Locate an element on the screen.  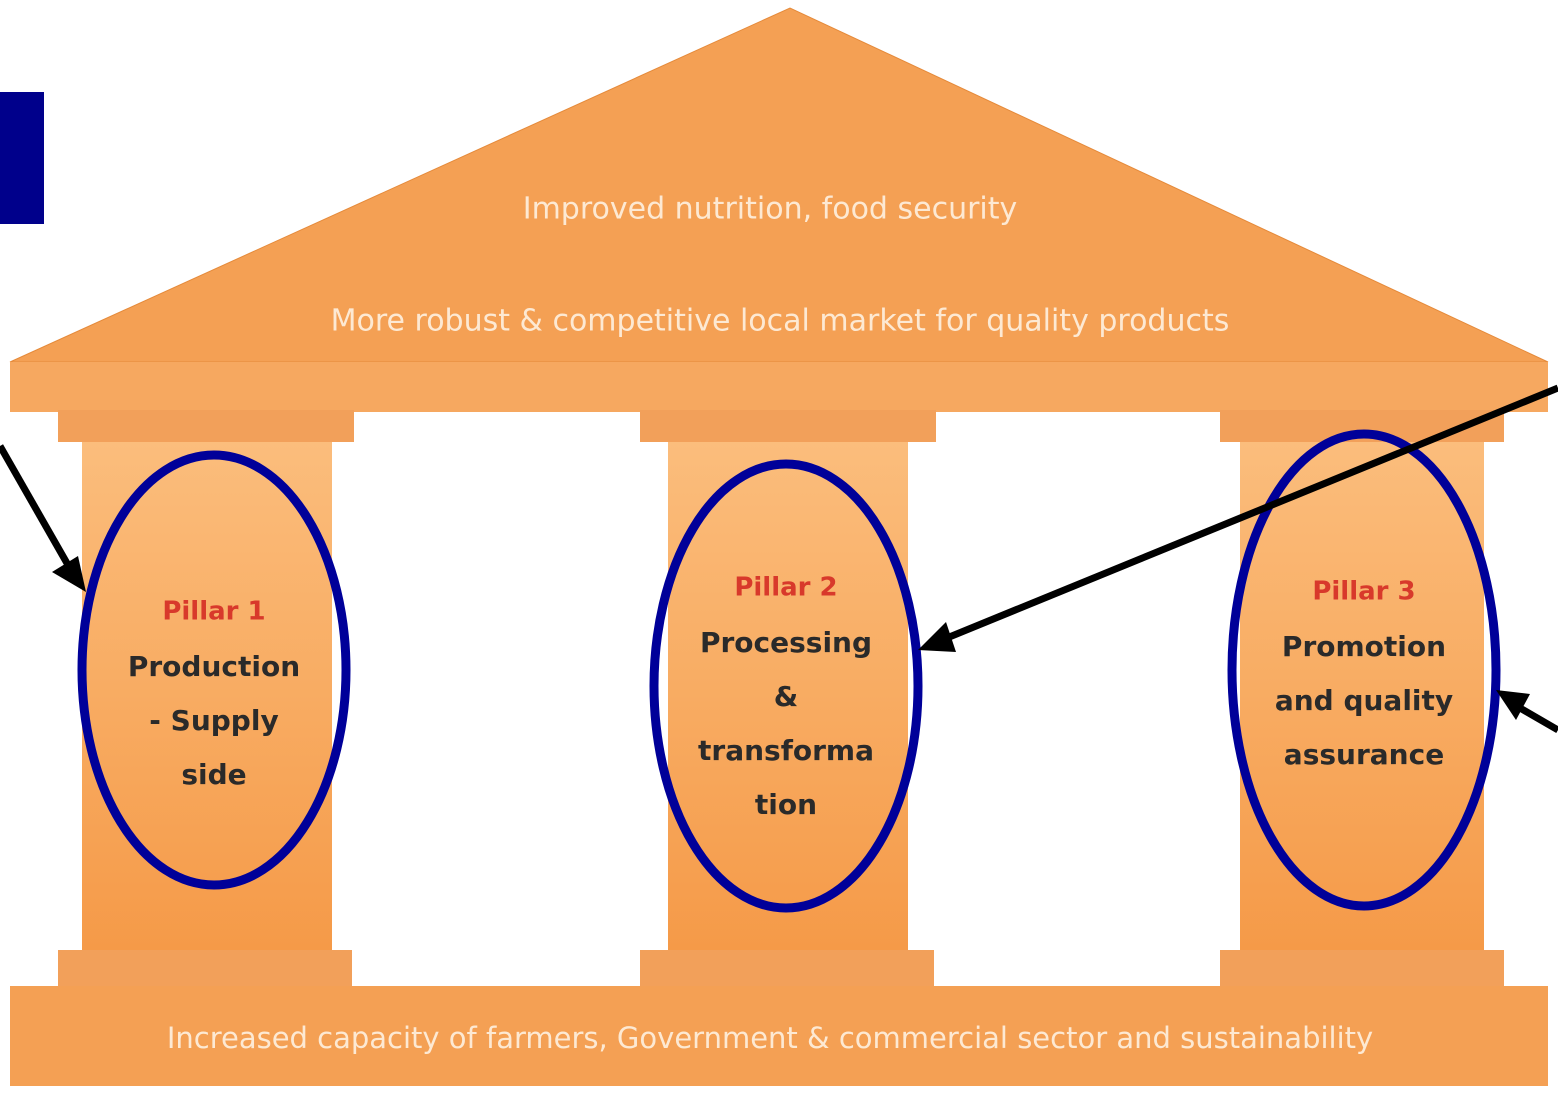
pillar-title: Pillar 3 is located at coordinates (1363, 592).